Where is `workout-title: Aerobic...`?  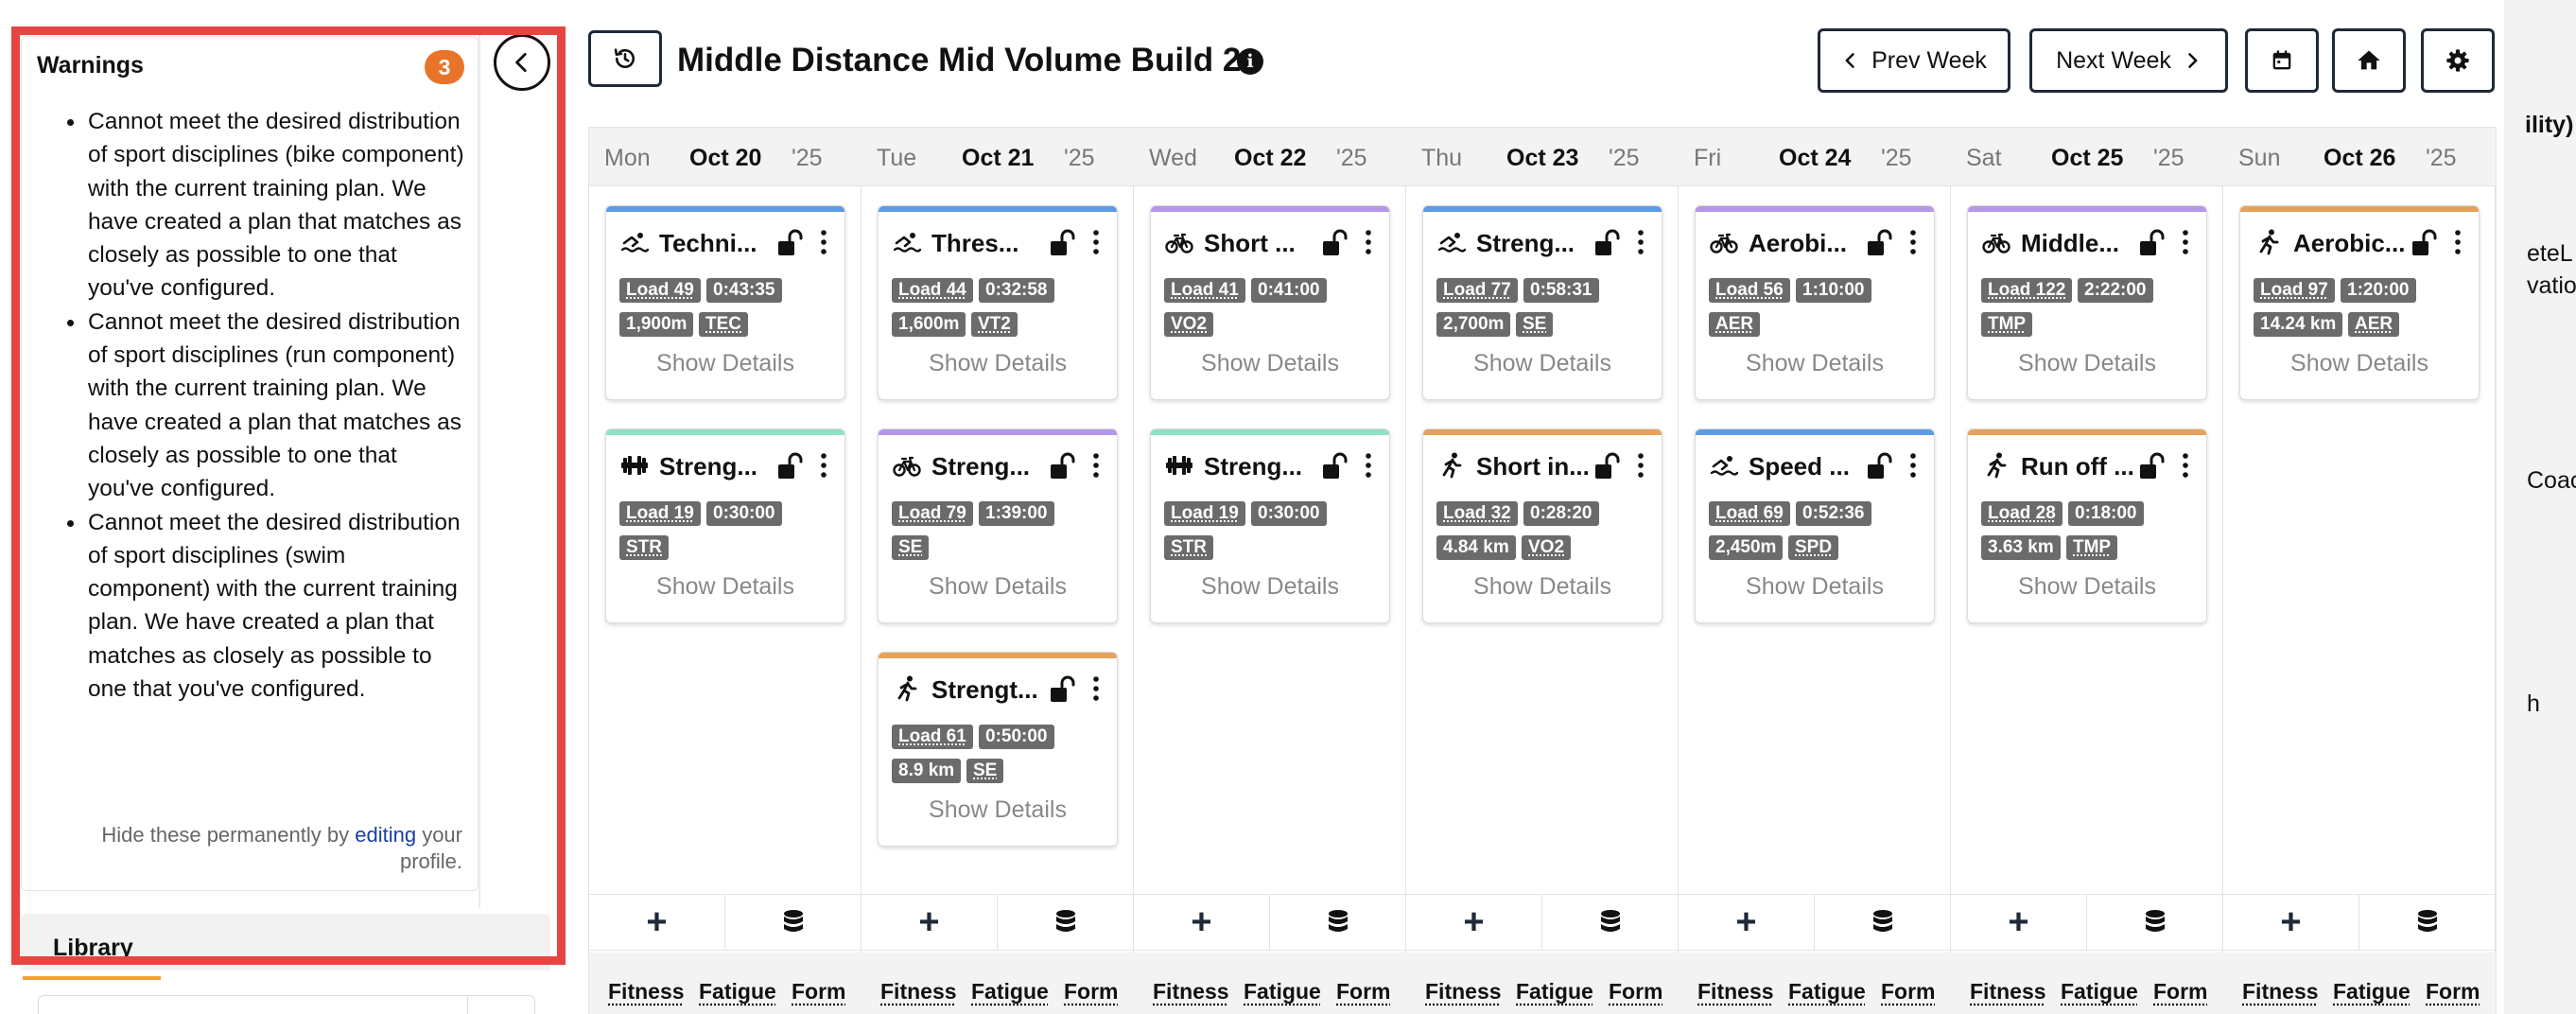
workout-title: Aerobic... is located at coordinates (2349, 243).